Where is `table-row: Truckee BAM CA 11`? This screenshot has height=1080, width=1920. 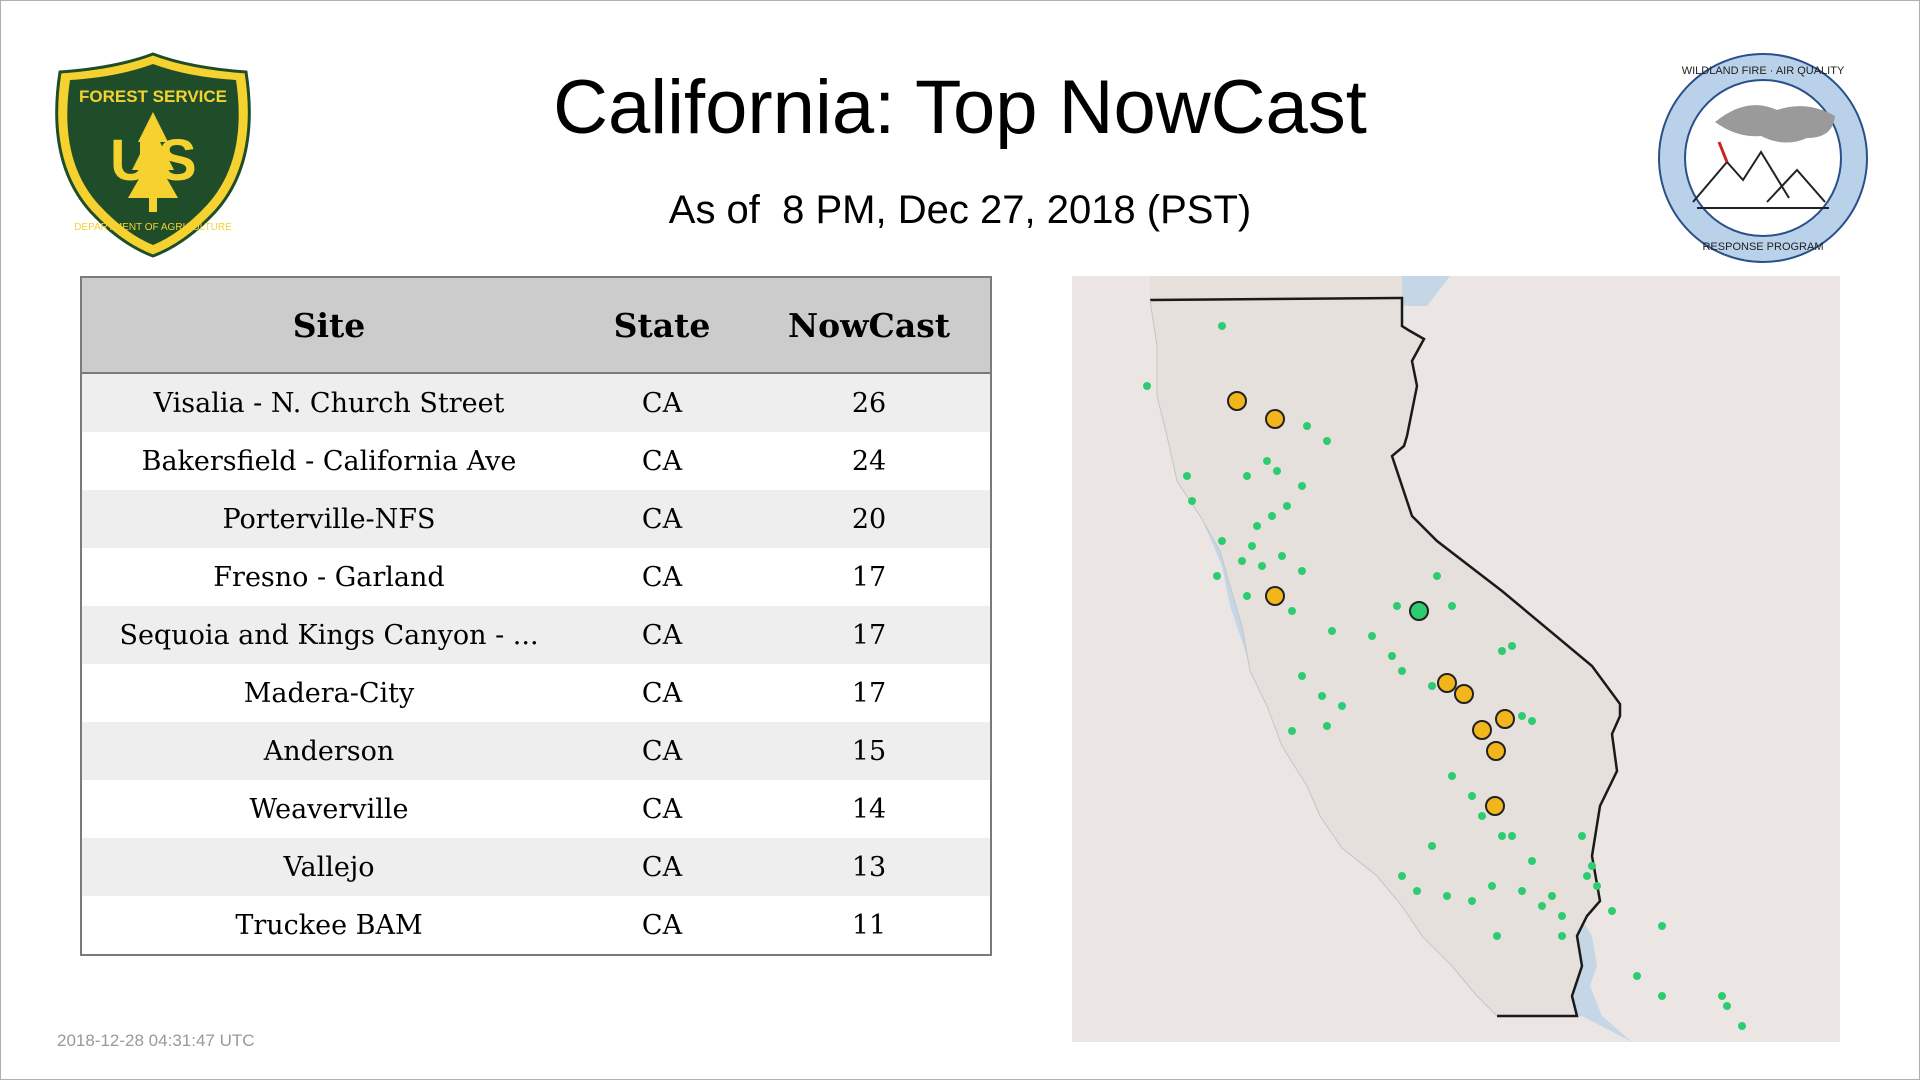 table-row: Truckee BAM CA 11 is located at coordinates (536, 925).